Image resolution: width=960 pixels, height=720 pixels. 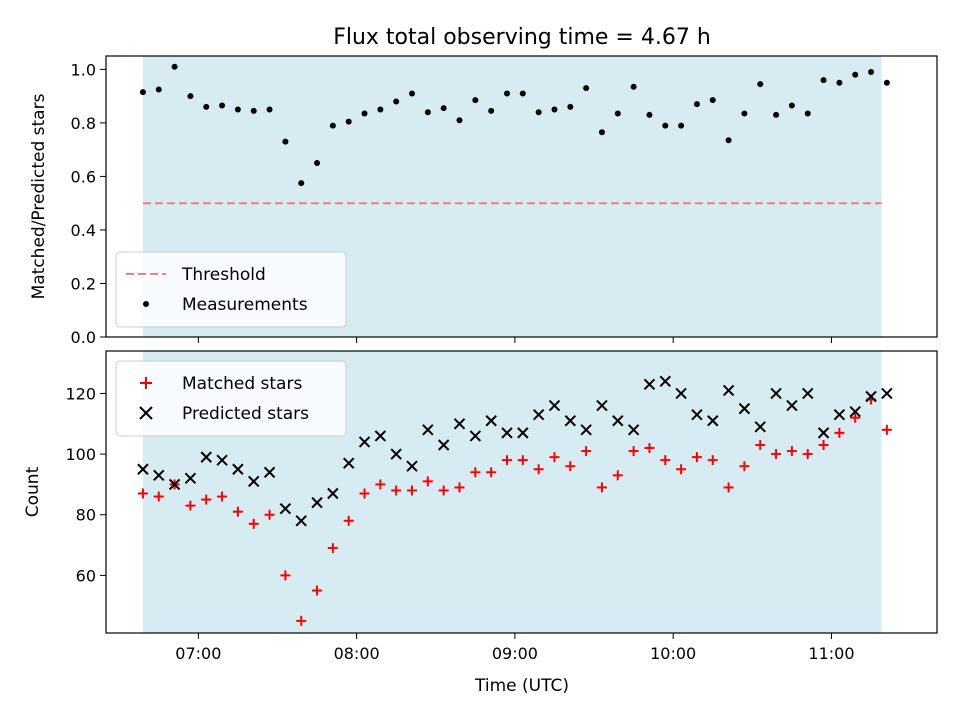 I want to click on x-tick-label: 11:00, so click(x=831, y=653).